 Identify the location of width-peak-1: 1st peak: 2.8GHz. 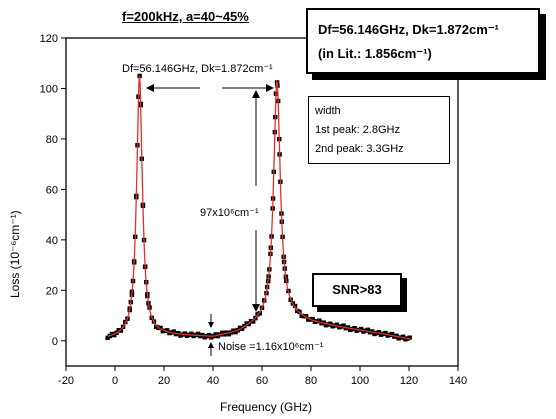
(357, 130).